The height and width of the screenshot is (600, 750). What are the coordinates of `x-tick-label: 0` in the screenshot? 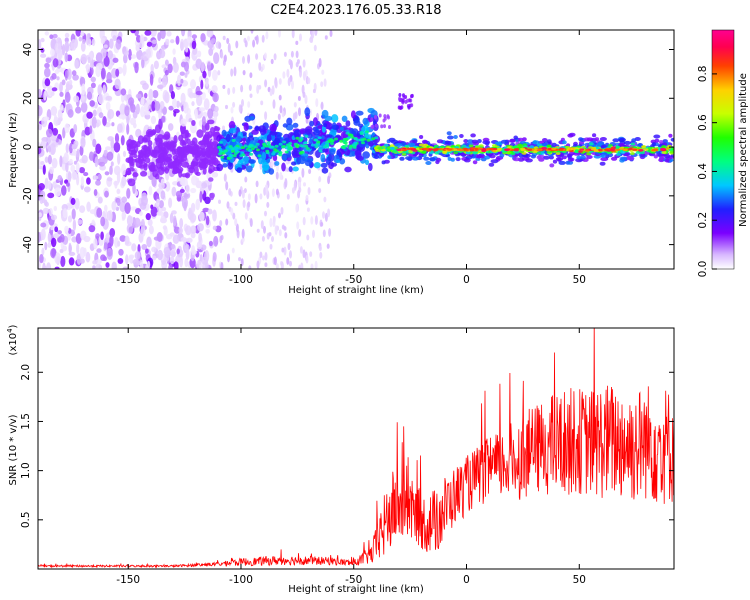 It's located at (466, 580).